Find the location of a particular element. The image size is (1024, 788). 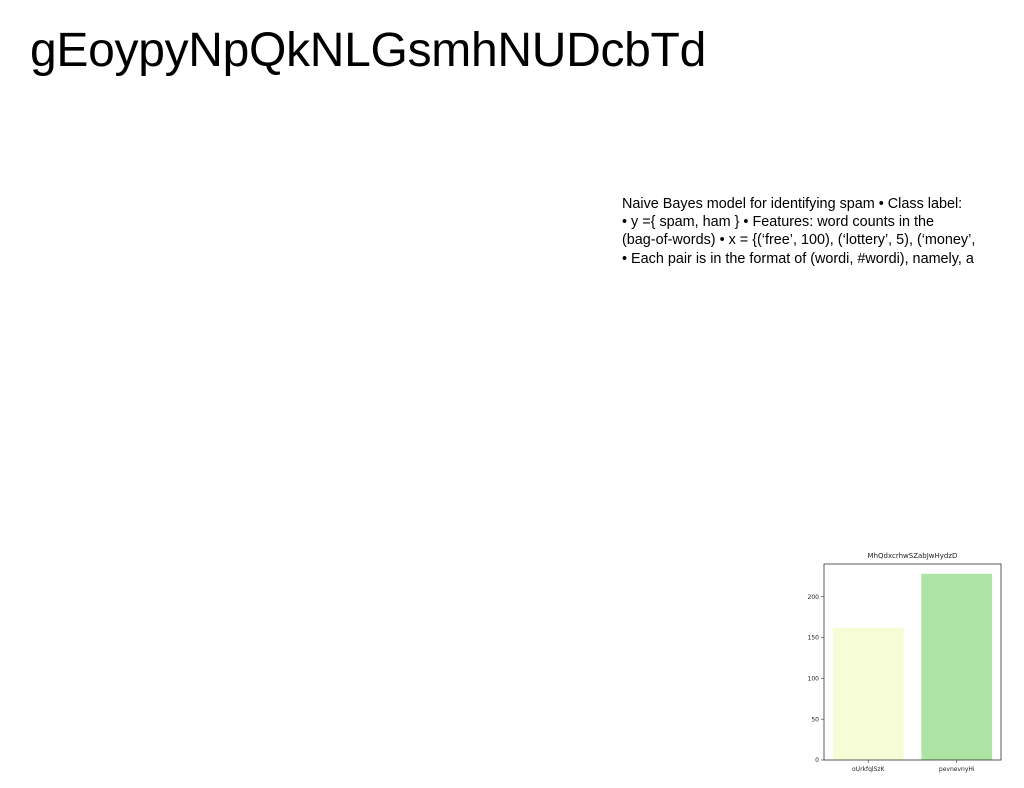

y-tick-label: 100 is located at coordinates (814, 679).